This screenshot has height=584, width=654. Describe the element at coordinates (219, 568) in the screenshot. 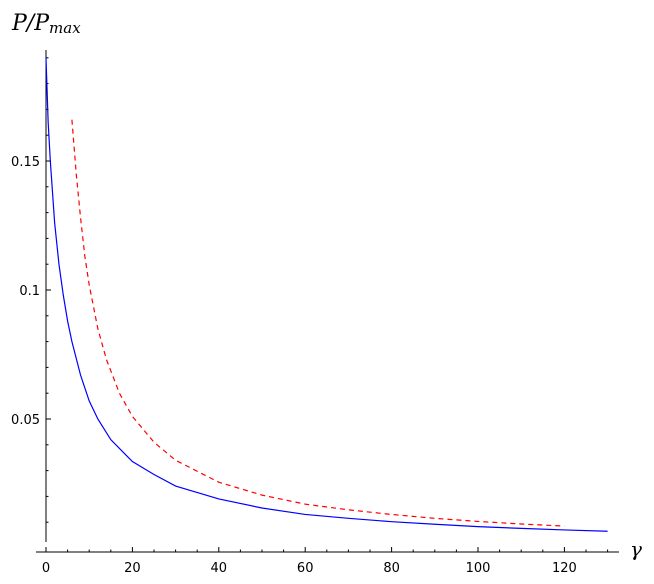

I see `x-tick-label: 40` at that location.